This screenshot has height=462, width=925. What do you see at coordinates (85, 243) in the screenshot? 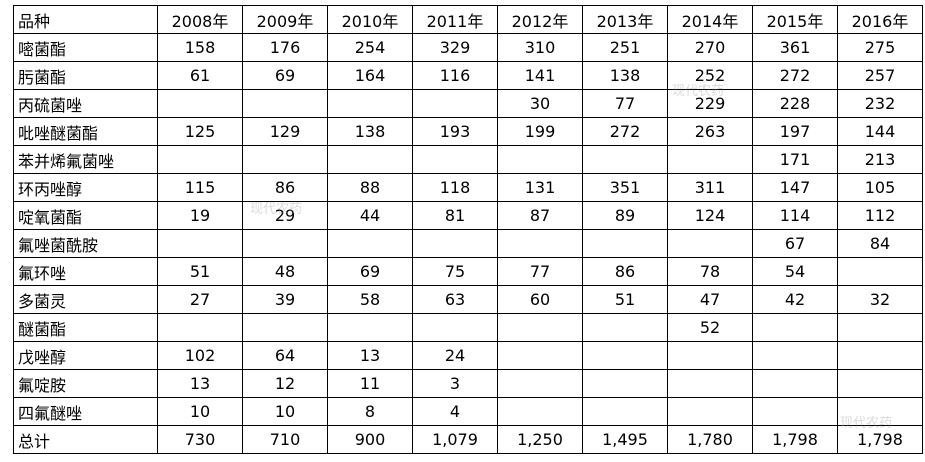
I see `row-label: 氟唑菌酰胺` at bounding box center [85, 243].